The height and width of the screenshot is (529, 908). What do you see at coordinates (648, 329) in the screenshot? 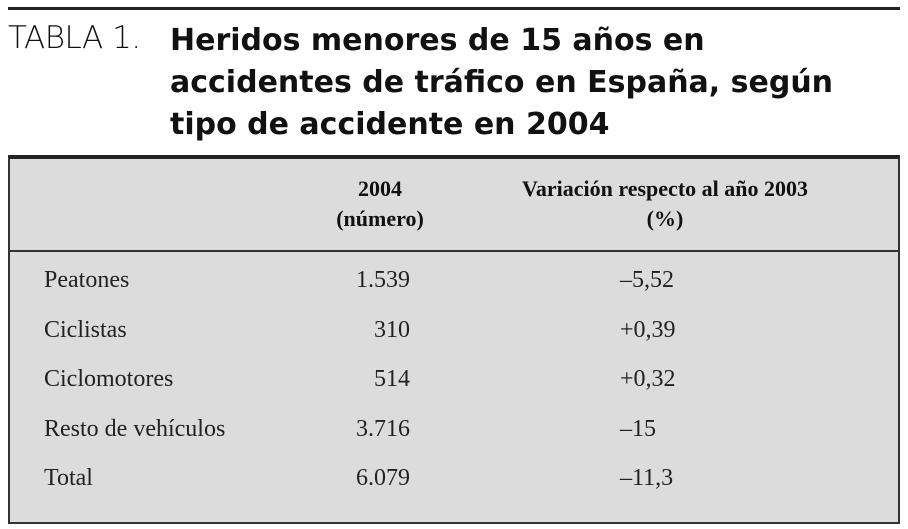
I see `variation-cell: +0,39` at bounding box center [648, 329].